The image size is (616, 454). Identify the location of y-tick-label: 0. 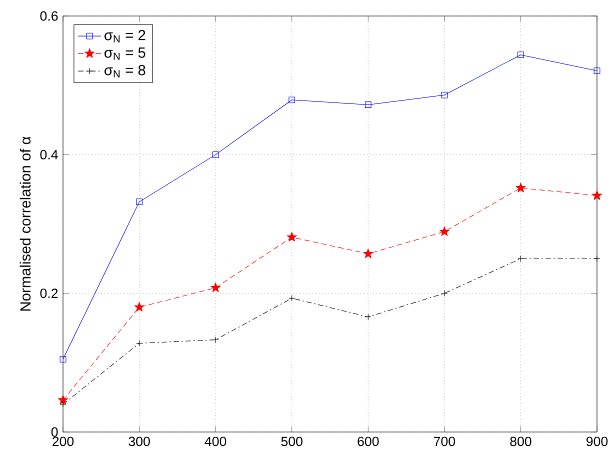
(54, 432).